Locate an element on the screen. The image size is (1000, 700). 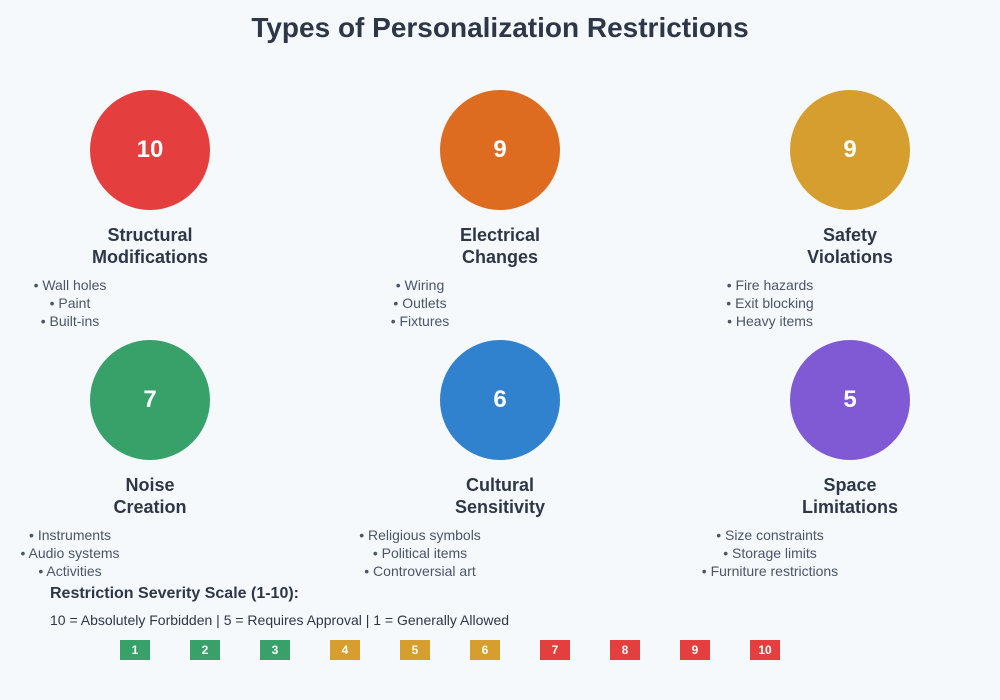
bullet-item: • Audio systems is located at coordinates (70, 553).